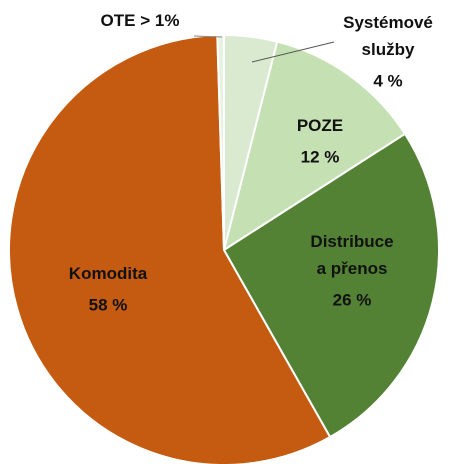 This screenshot has width=458, height=464. What do you see at coordinates (108, 304) in the screenshot?
I see `value-label: 58 %` at bounding box center [108, 304].